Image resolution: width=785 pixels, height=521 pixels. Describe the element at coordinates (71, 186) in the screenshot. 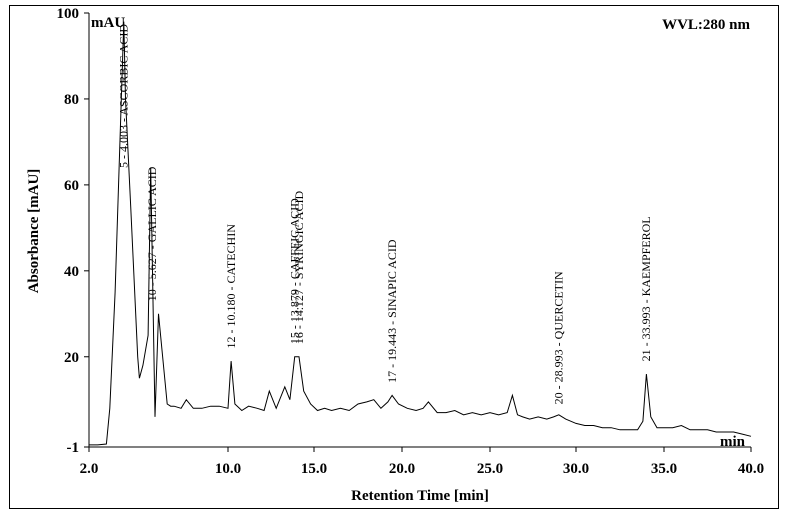

I see `y-tick-label: 60` at that location.